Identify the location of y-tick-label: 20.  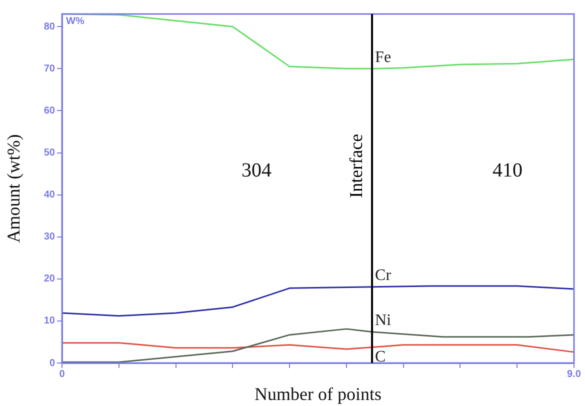
(50, 279).